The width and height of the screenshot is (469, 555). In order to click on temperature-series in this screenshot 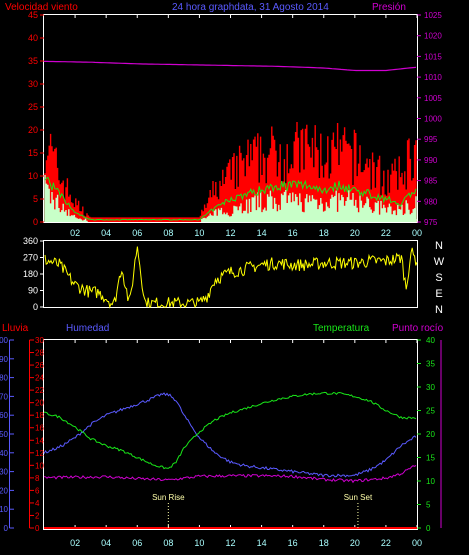, I will do `click(230, 430)`.